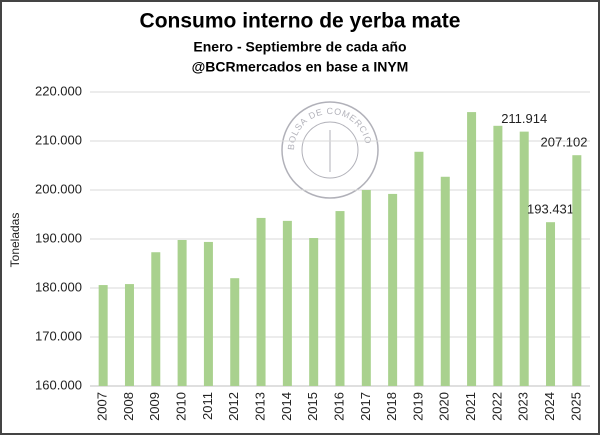  I want to click on x-tick-label: 2024, so click(549, 406).